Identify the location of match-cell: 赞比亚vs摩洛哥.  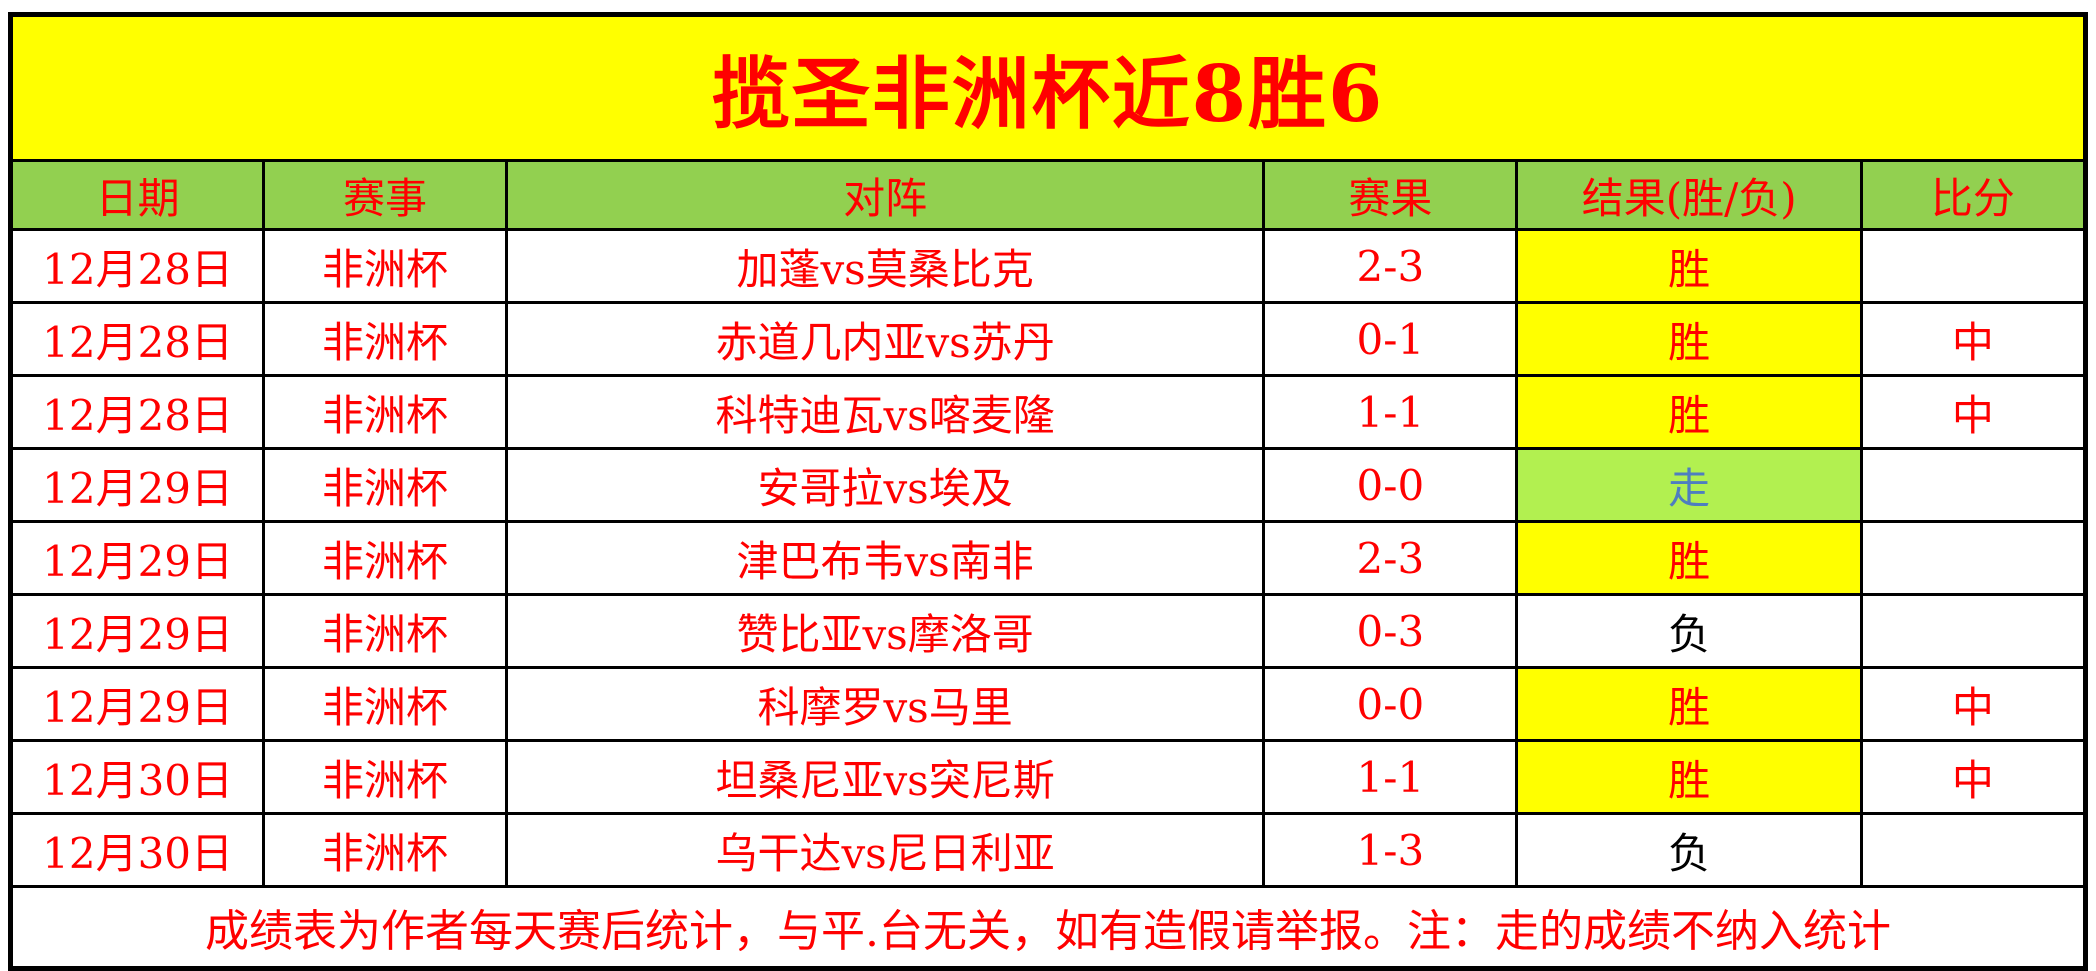
(885, 631).